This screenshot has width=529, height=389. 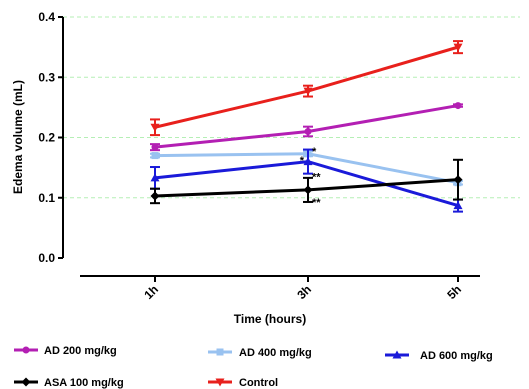 I want to click on significance-annotations: ******, so click(x=311, y=177).